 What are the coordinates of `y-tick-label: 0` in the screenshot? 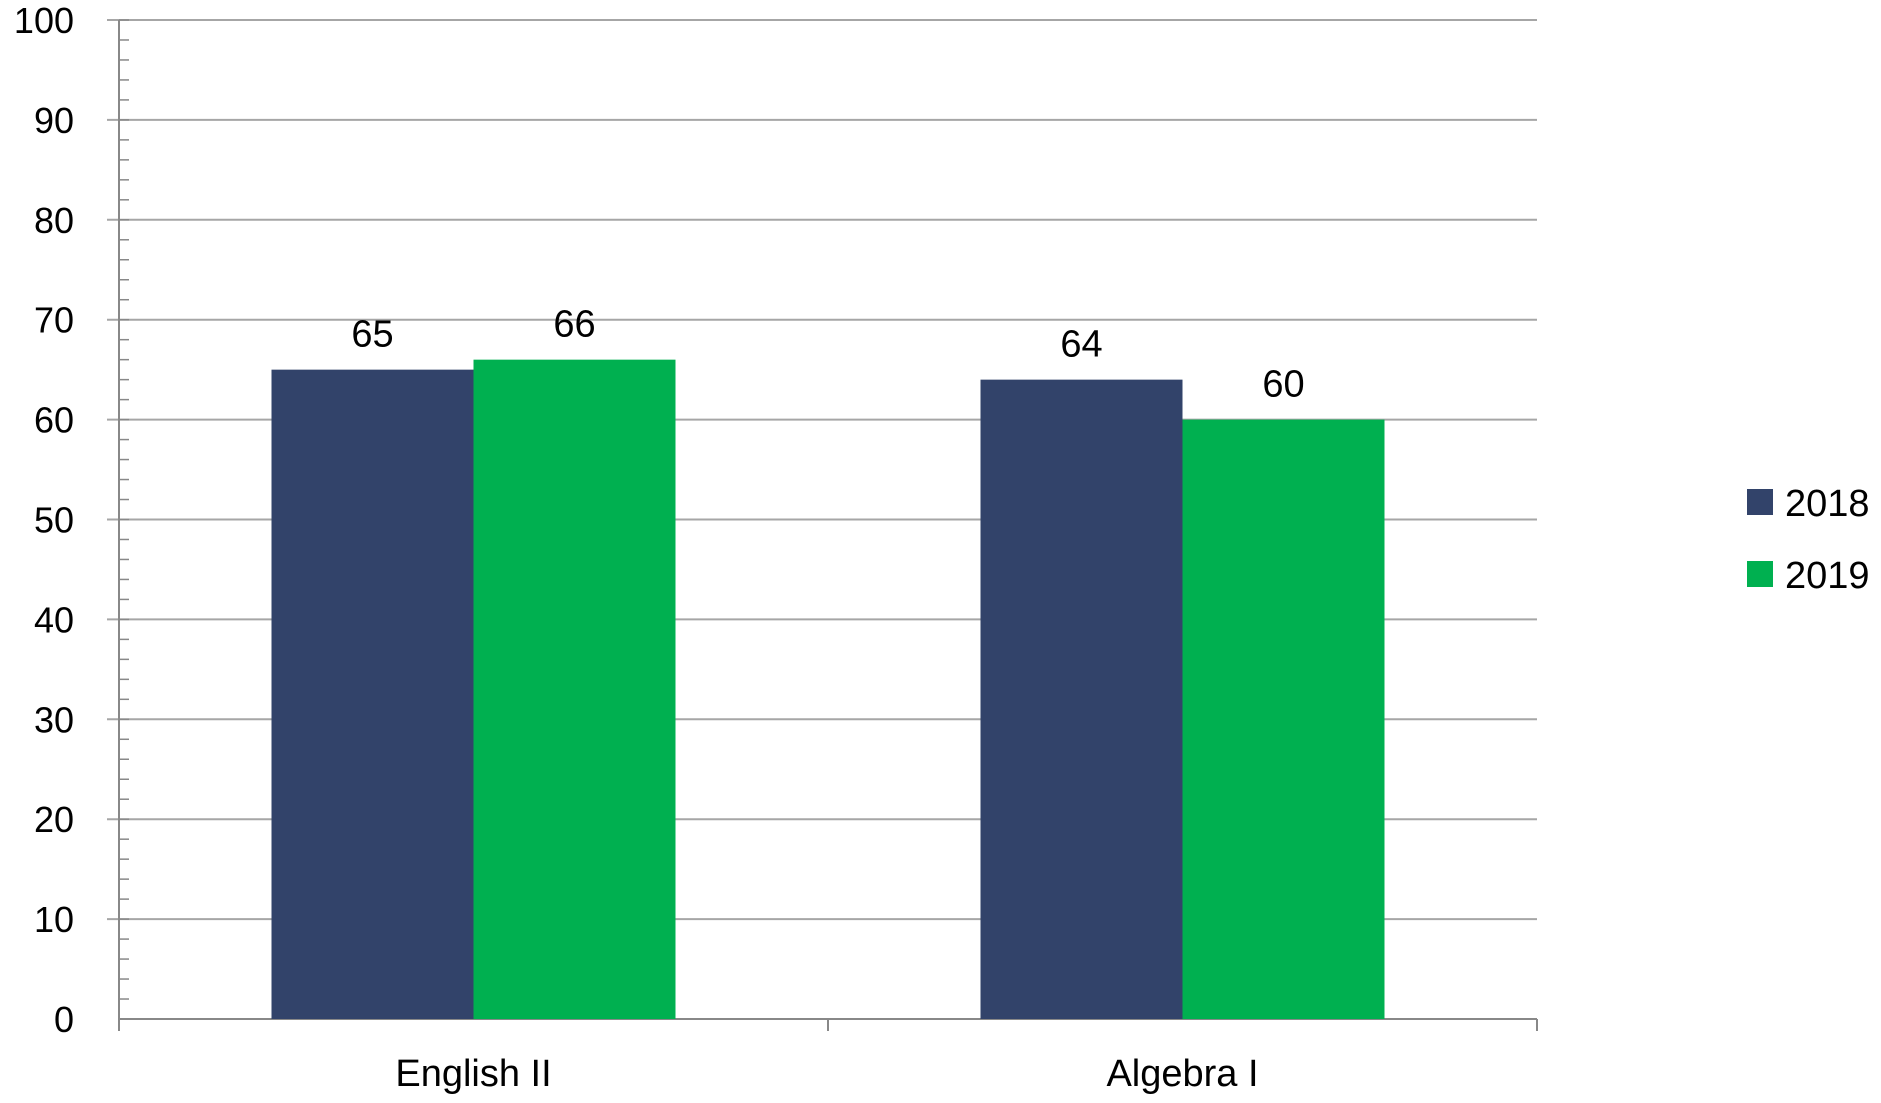 It's located at (64, 1019).